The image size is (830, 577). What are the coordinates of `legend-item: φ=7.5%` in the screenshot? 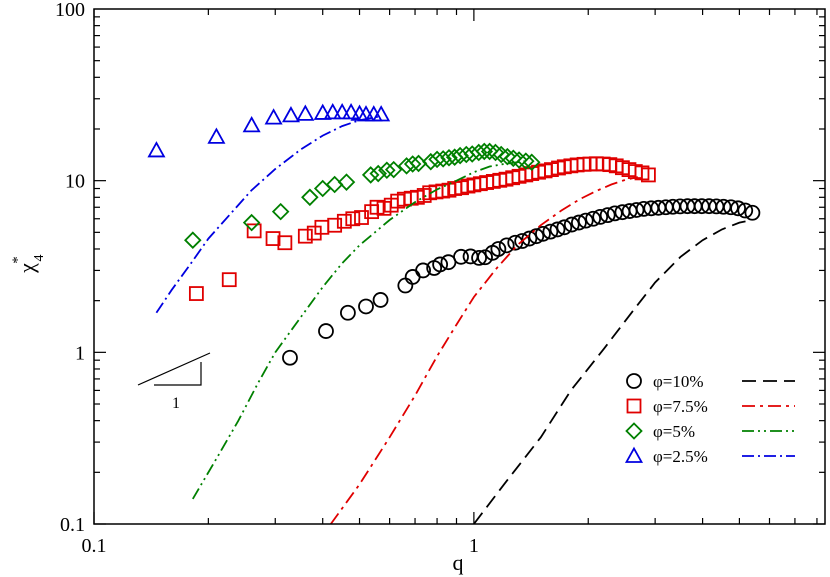 It's located at (710, 406).